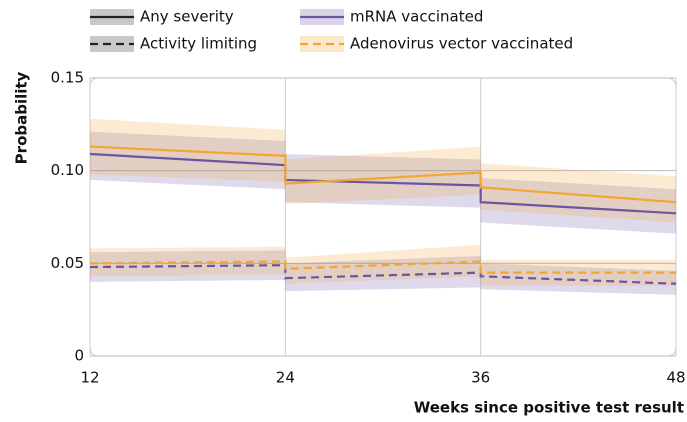 The image size is (687, 422). I want to click on x-tick-label: 12, so click(89, 378).